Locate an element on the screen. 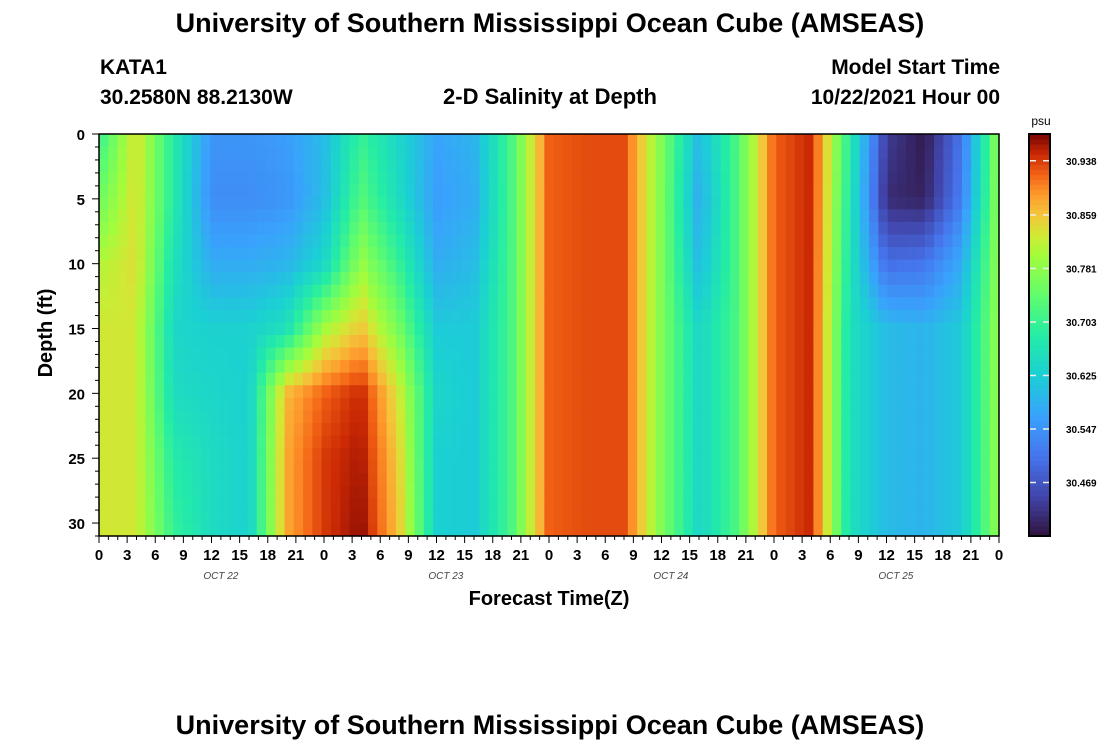 This screenshot has height=750, width=1100. x-tick-label: 21 is located at coordinates (746, 555).